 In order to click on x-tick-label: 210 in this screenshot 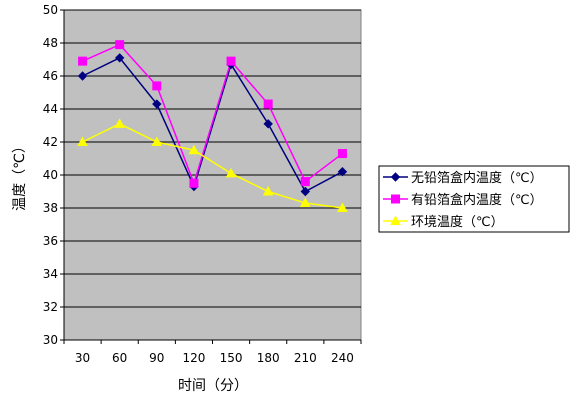, I will do `click(305, 358)`.